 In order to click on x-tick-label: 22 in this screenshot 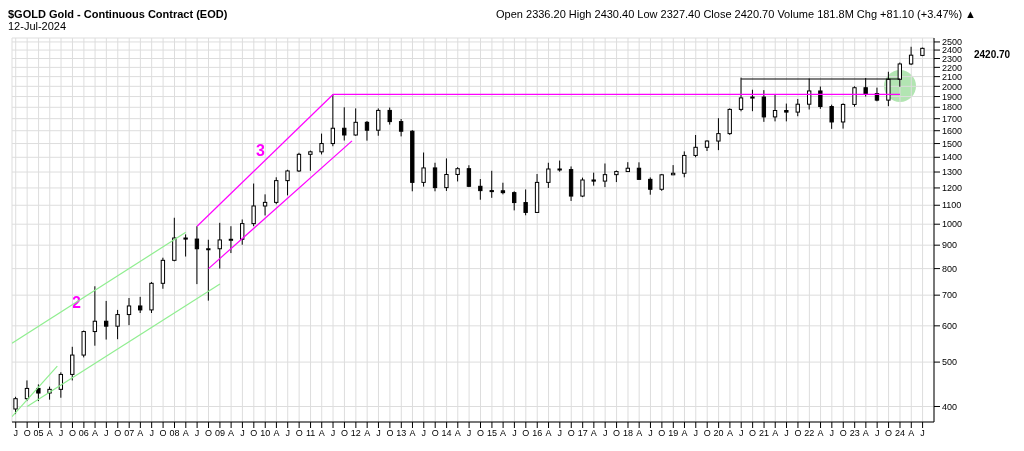, I will do `click(809, 433)`.